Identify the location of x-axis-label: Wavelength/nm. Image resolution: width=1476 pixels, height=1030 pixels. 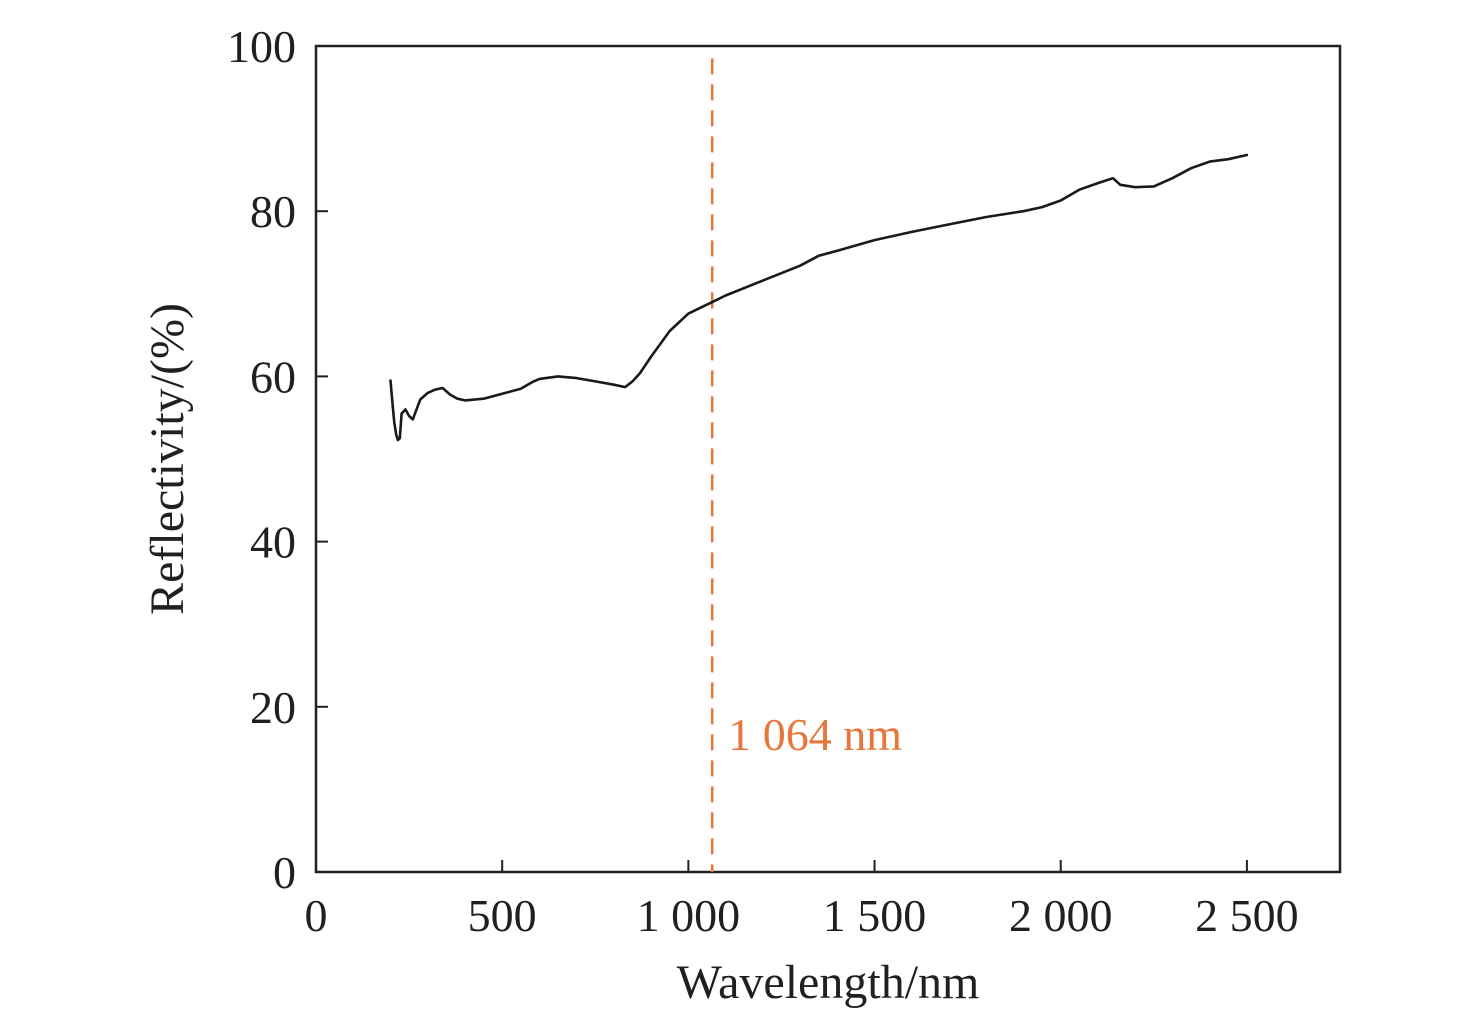
(828, 982).